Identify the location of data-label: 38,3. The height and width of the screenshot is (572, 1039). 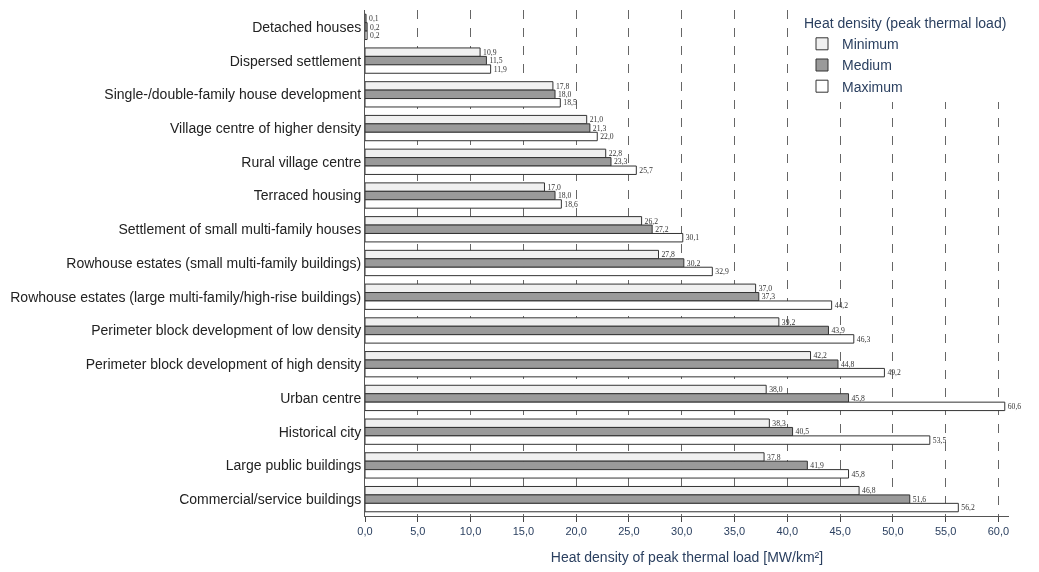
(779, 423).